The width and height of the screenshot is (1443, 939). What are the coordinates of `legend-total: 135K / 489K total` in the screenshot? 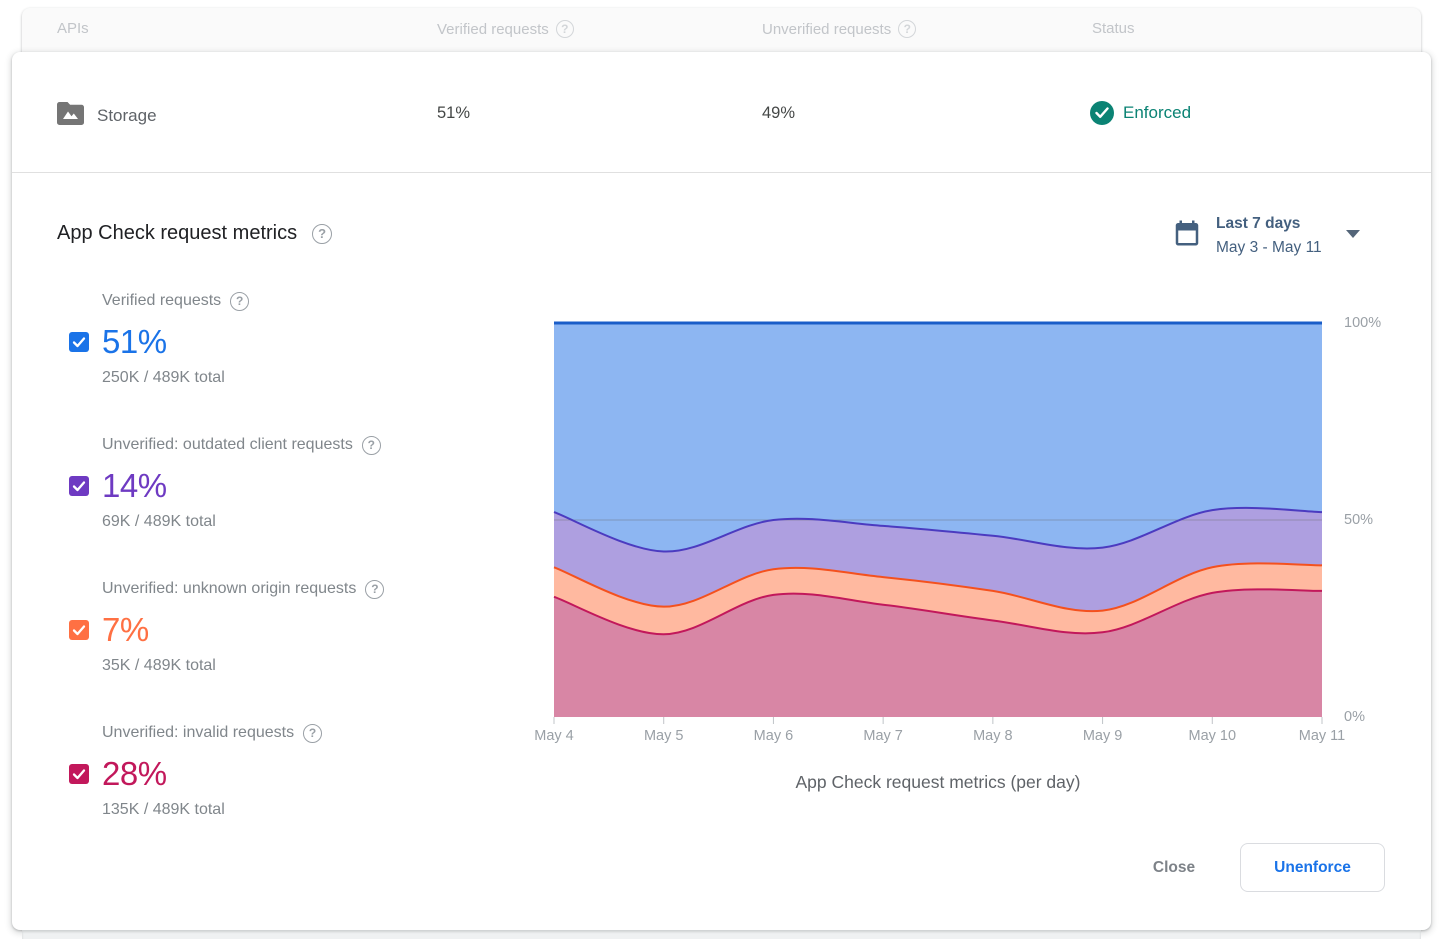 It's located at (163, 809).